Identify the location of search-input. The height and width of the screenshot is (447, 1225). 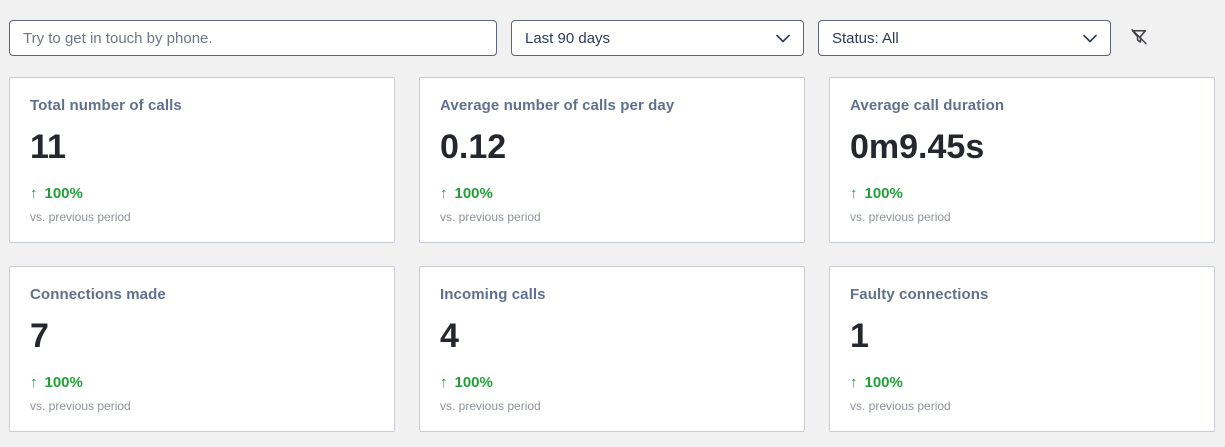
(253, 38).